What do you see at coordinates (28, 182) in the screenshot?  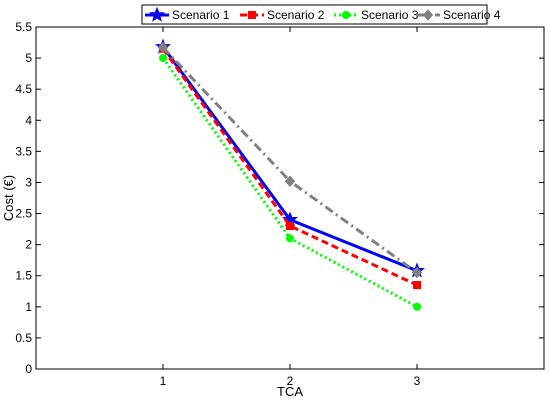 I see `y-tick-label: 3` at bounding box center [28, 182].